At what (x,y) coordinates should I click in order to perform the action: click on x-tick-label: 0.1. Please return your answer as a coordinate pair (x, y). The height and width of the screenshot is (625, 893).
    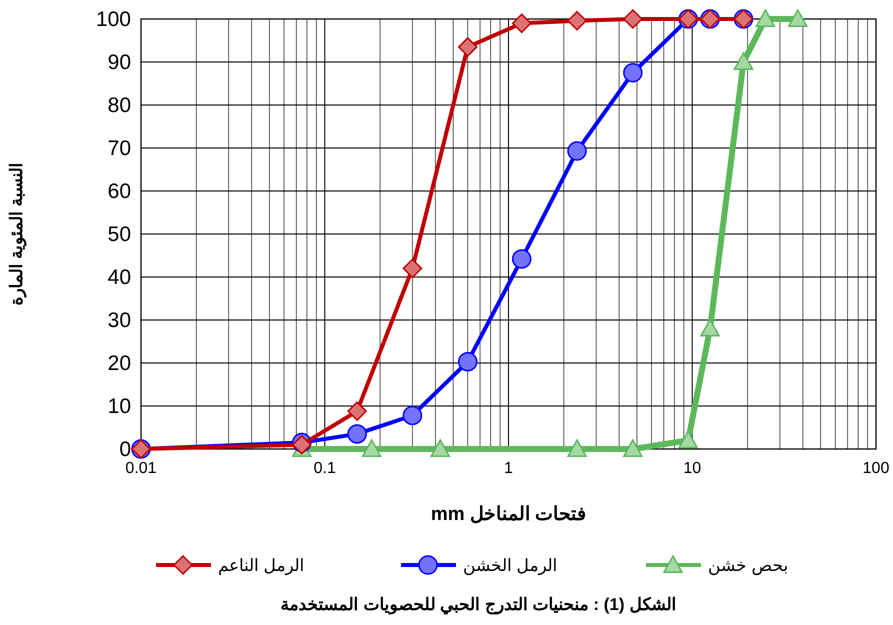
    Looking at the image, I should click on (325, 468).